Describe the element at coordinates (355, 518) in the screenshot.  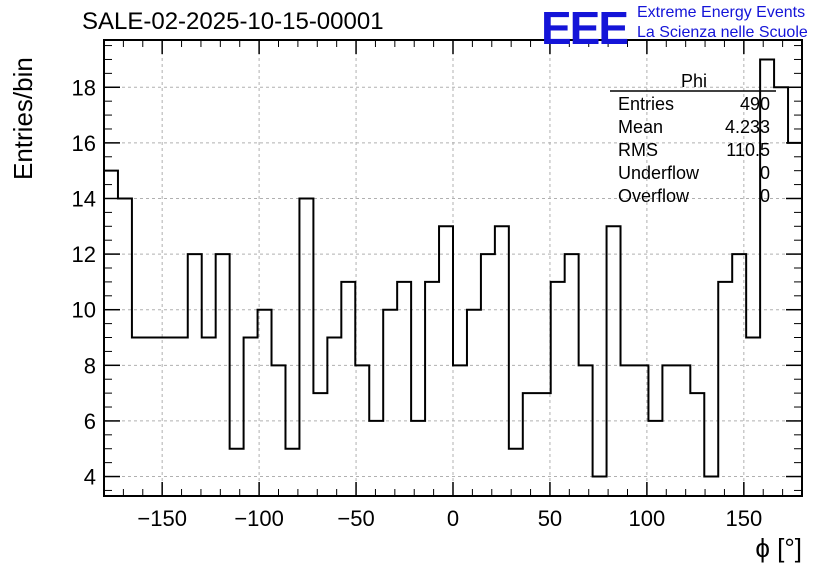
I see `x-tick-label: −50` at that location.